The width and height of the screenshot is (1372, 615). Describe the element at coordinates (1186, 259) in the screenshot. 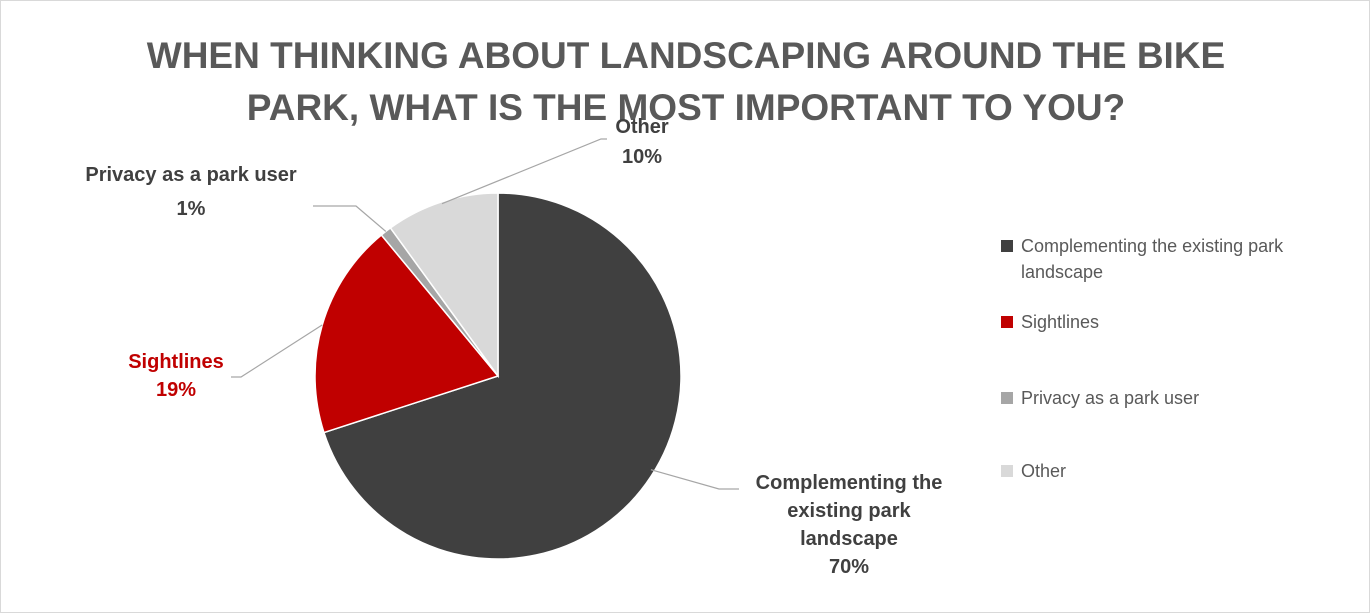

I see `legend-label: Complementing the existing park landscape` at that location.